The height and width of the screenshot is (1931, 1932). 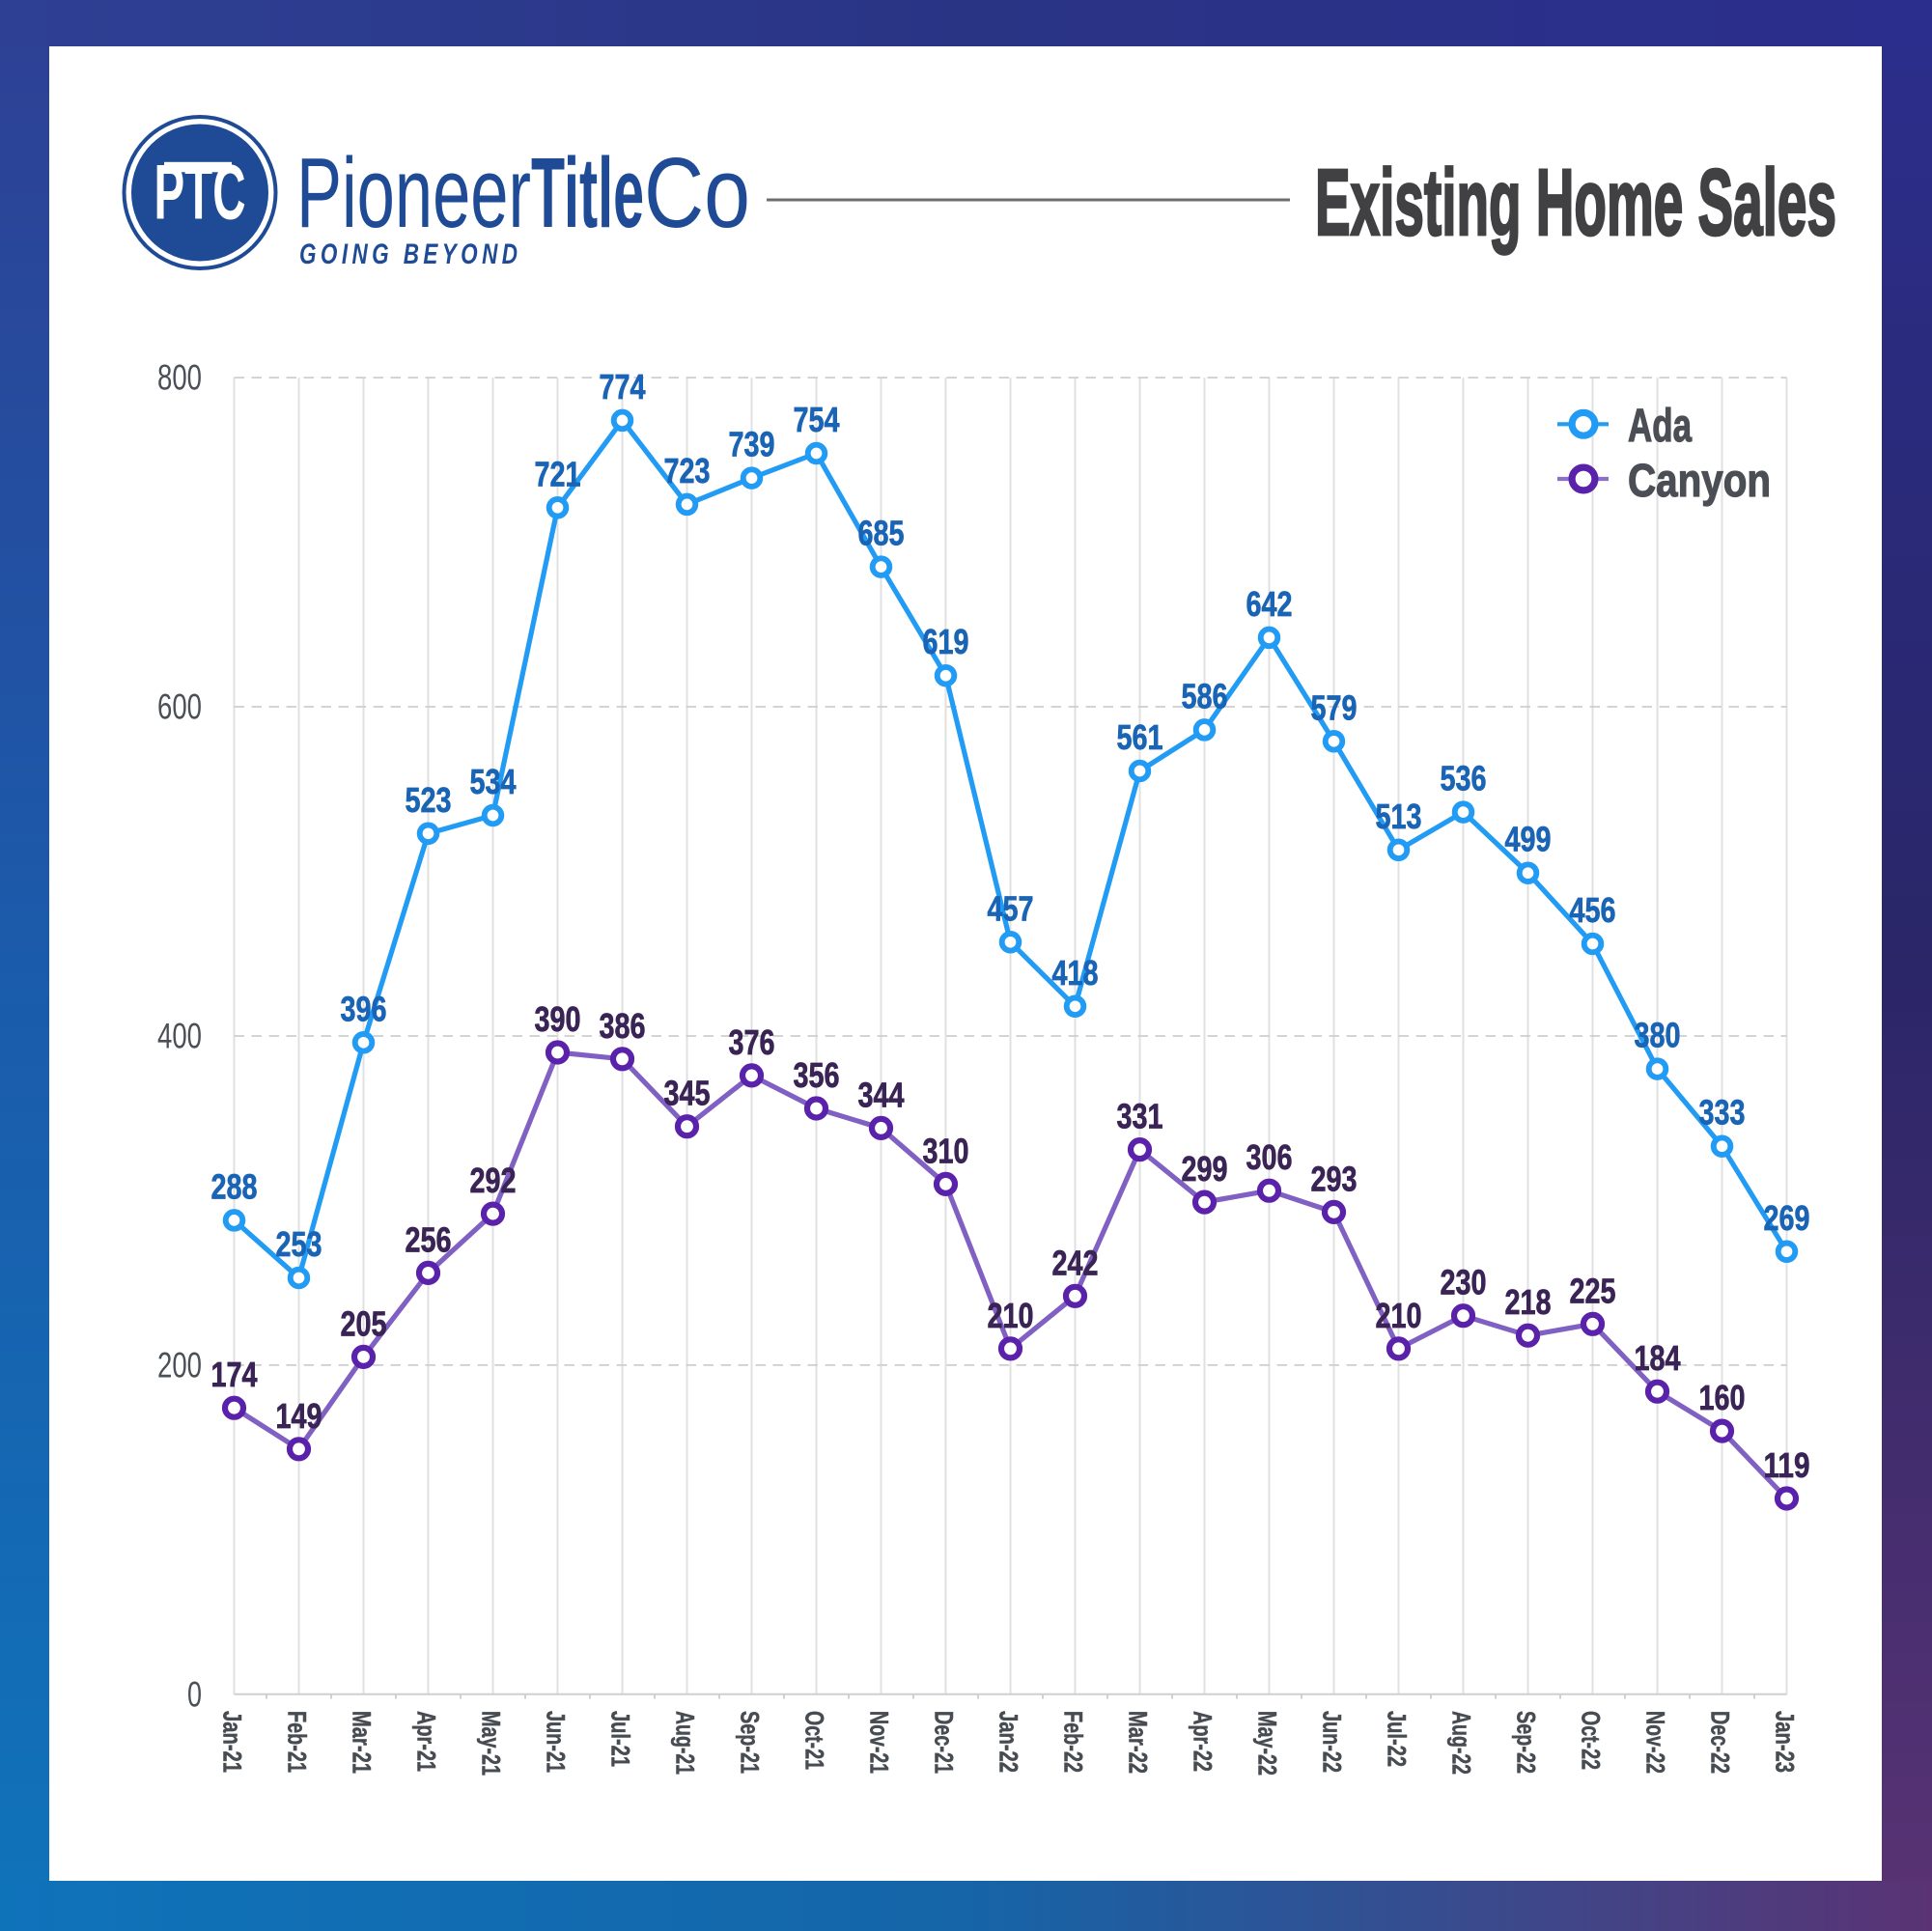 What do you see at coordinates (233, 1742) in the screenshot?
I see `svg-text: Jan-21` at bounding box center [233, 1742].